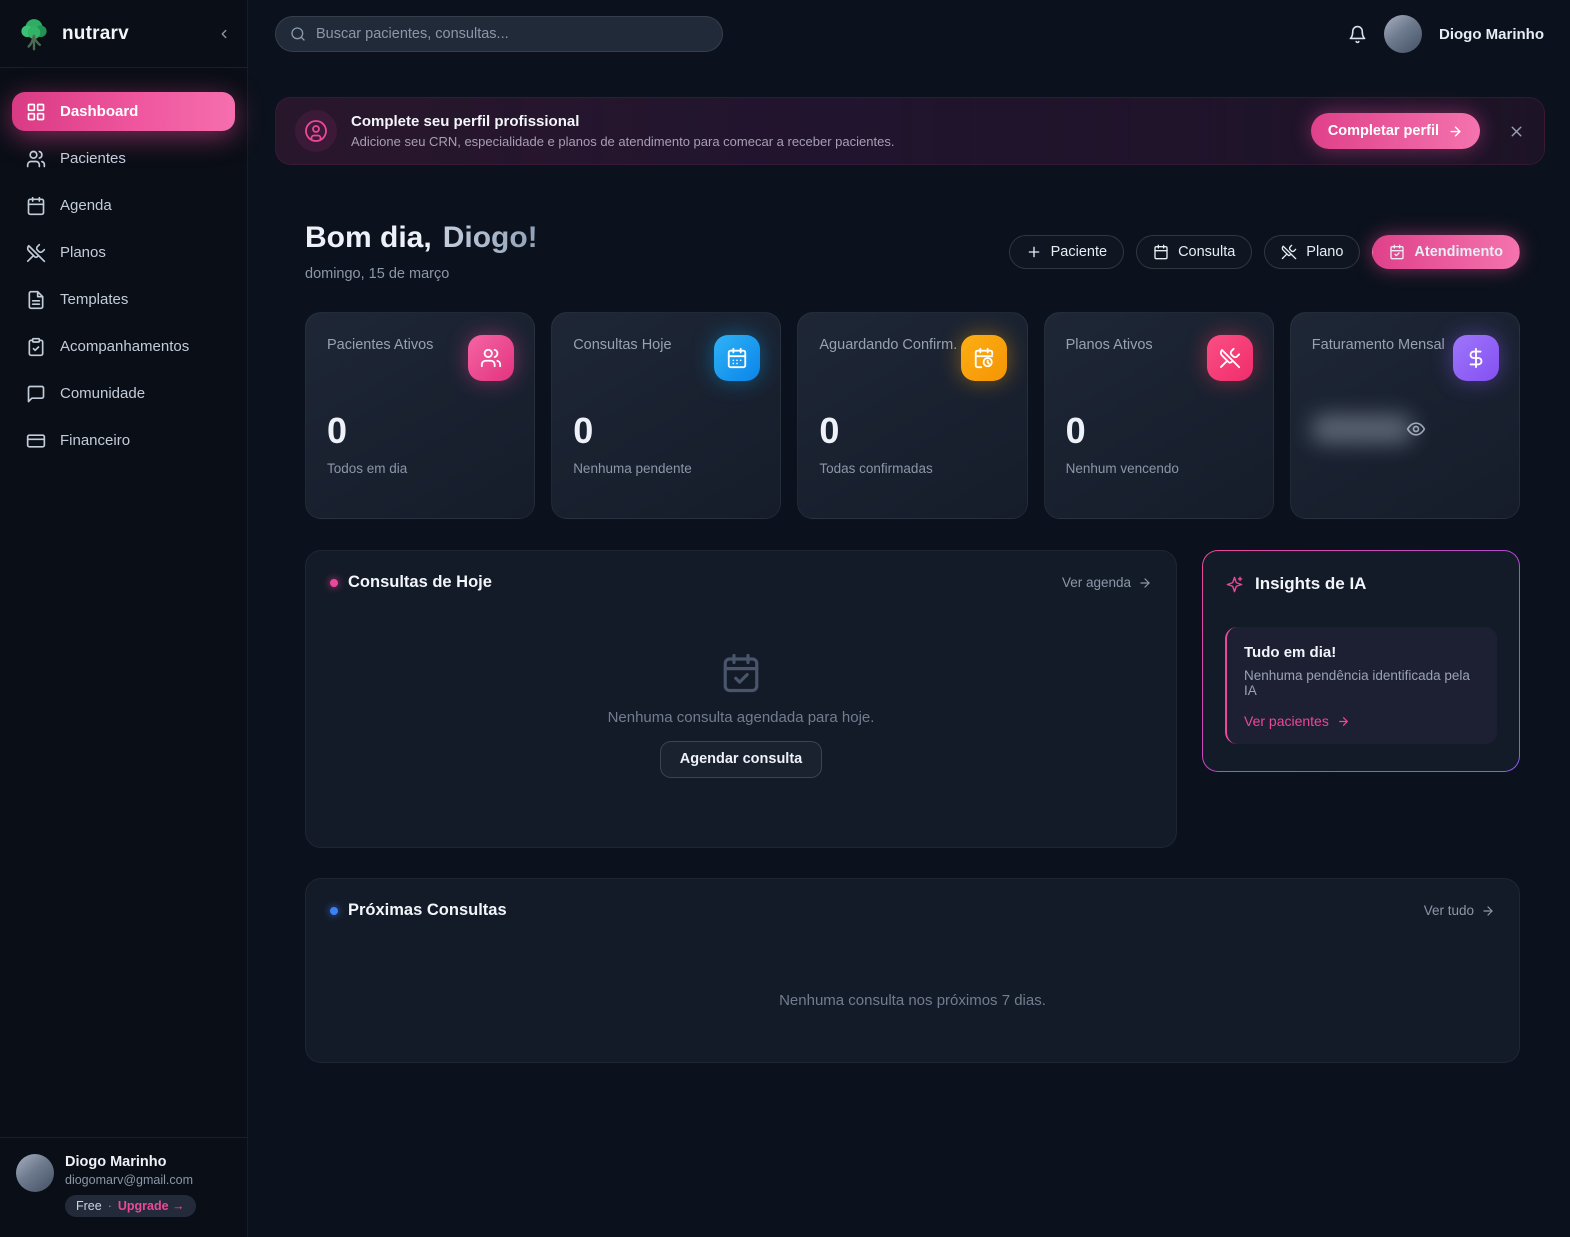 The width and height of the screenshot is (1570, 1237). Describe the element at coordinates (1446, 251) in the screenshot. I see `add-atendimento-button: Atendimento` at that location.